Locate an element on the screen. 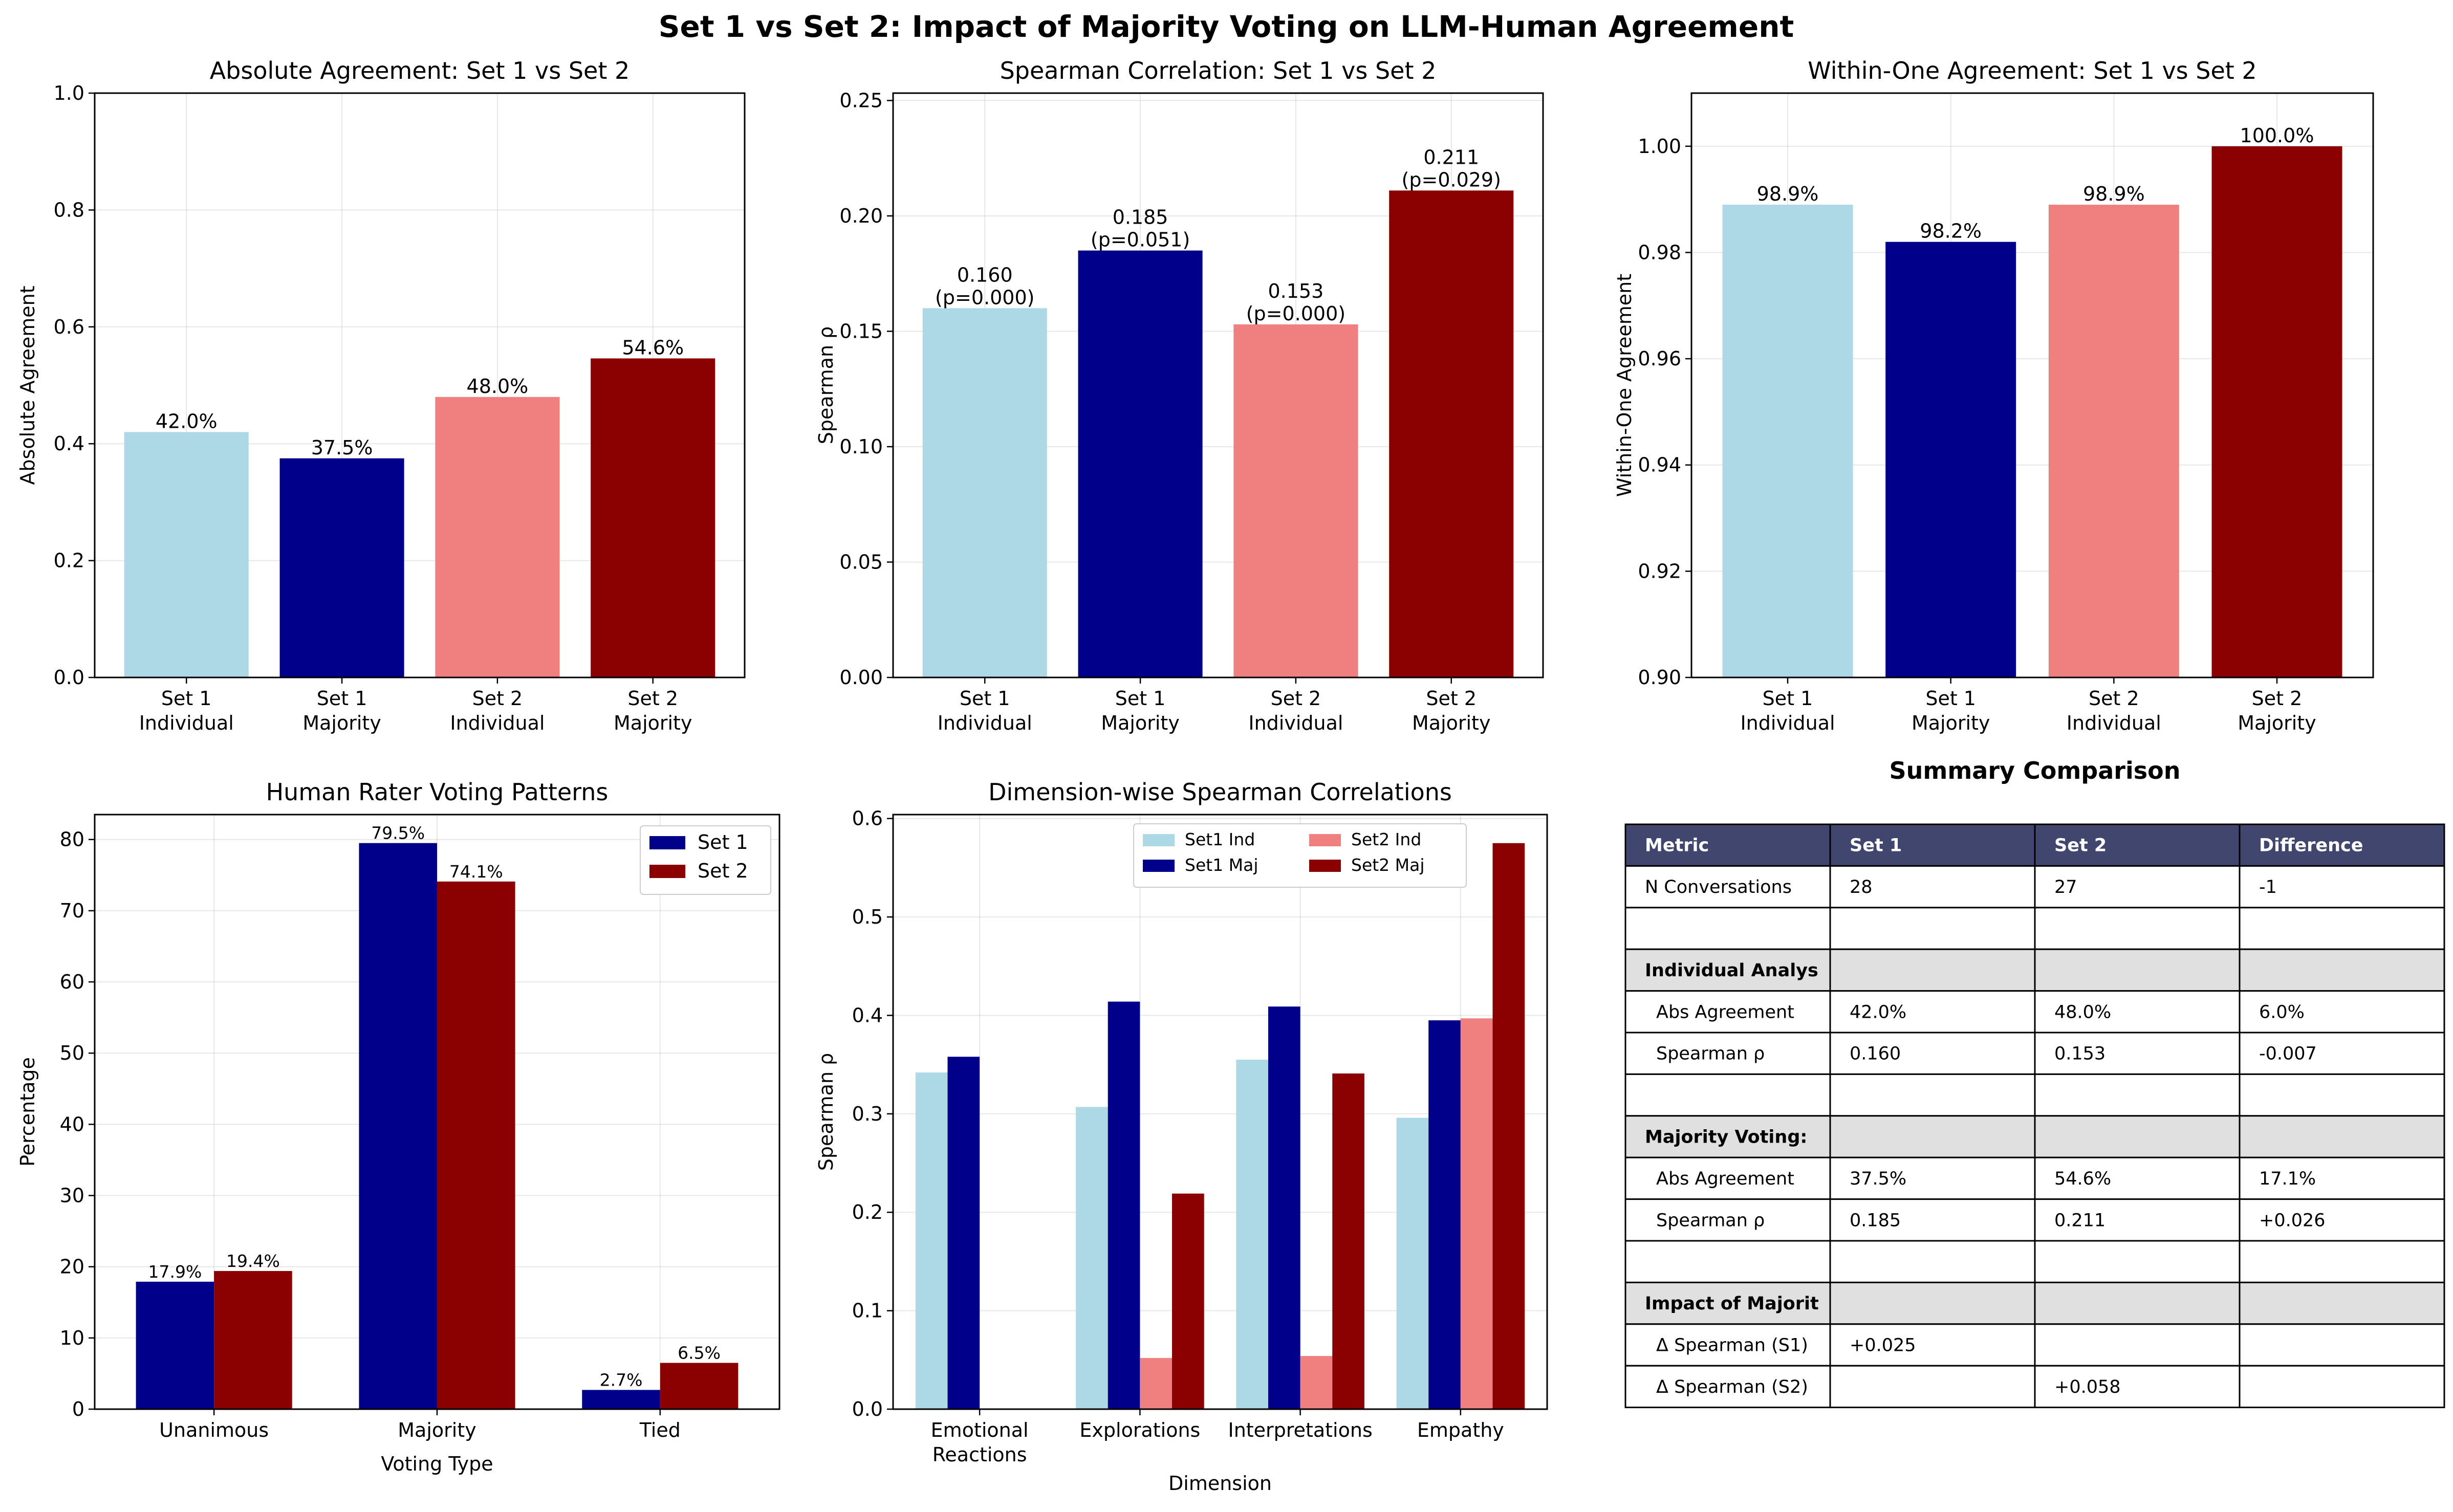 The image size is (2453, 1512). x-tick-label: Set 1 Majority is located at coordinates (342, 710).